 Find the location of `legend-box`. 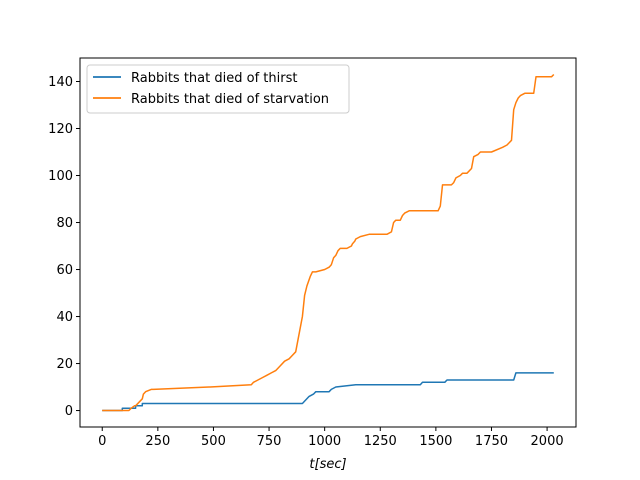

legend-box is located at coordinates (218, 89).